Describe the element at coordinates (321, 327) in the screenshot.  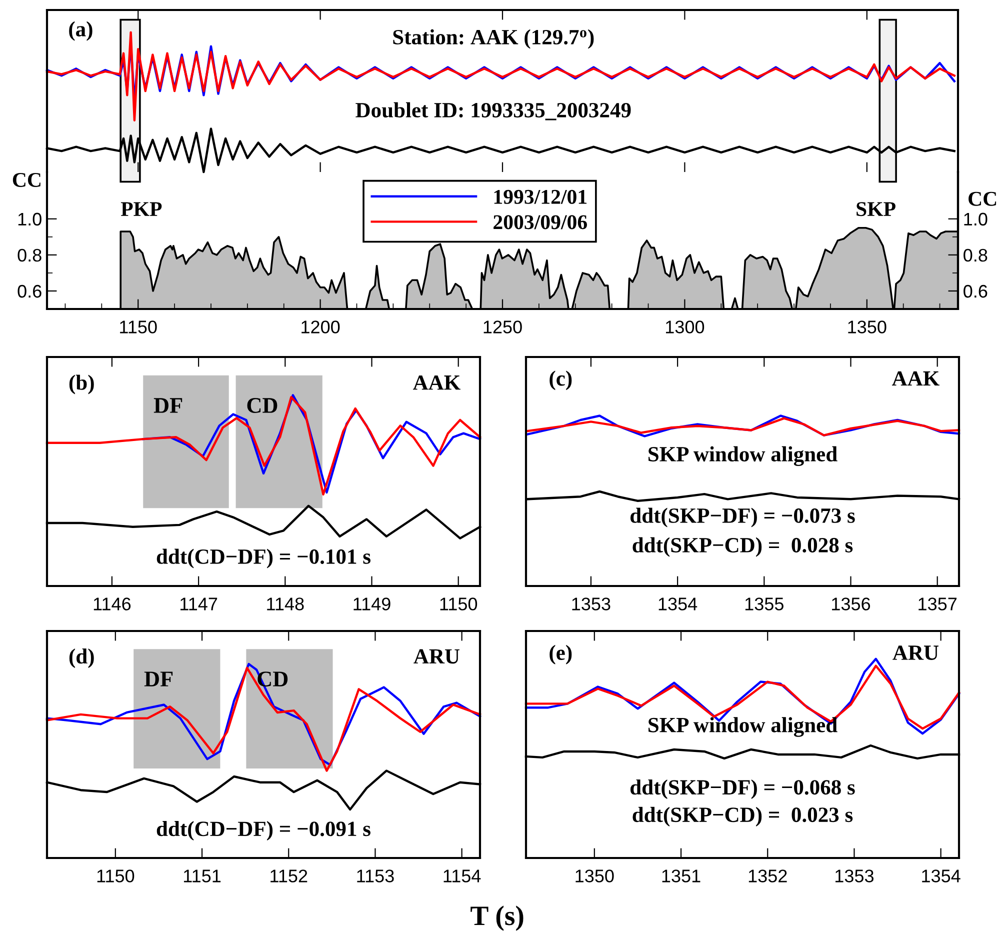
I see `x-tick-label: 1200` at that location.